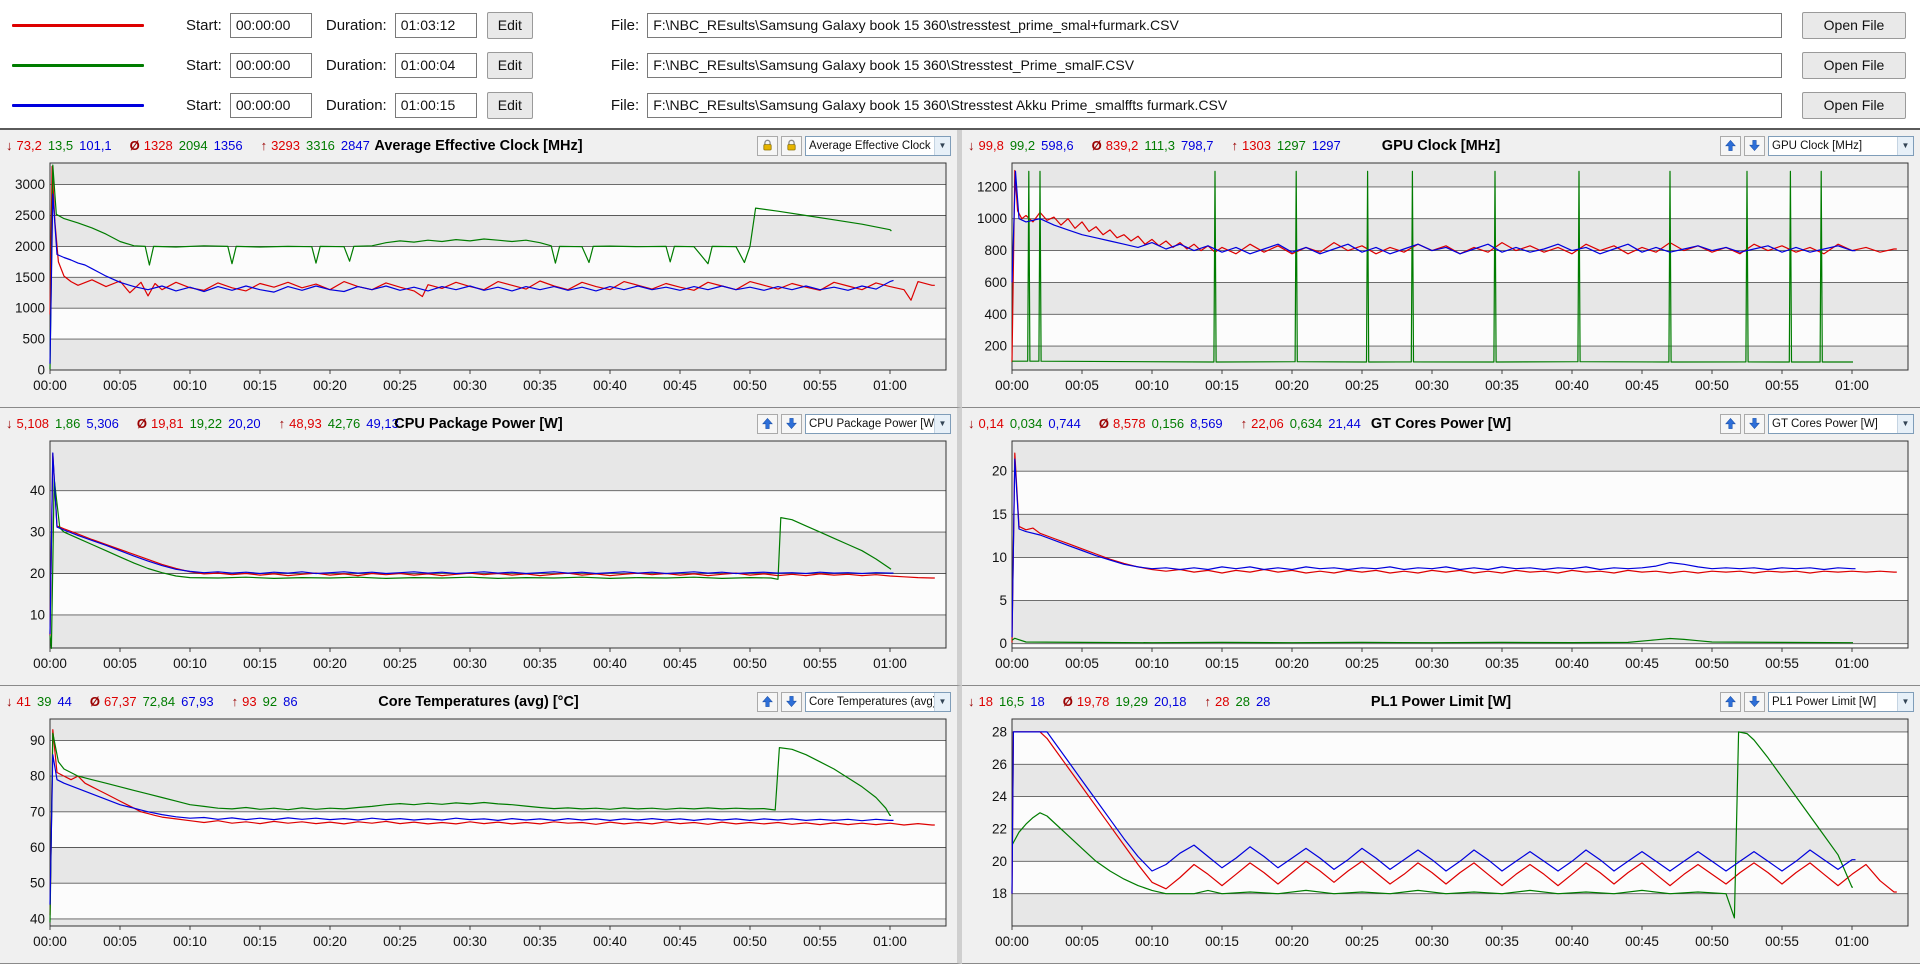 Image resolution: width=1920 pixels, height=964 pixels. Describe the element at coordinates (1841, 145) in the screenshot. I see `metric-dropdown: GPU Clock [MHz] ▼` at that location.